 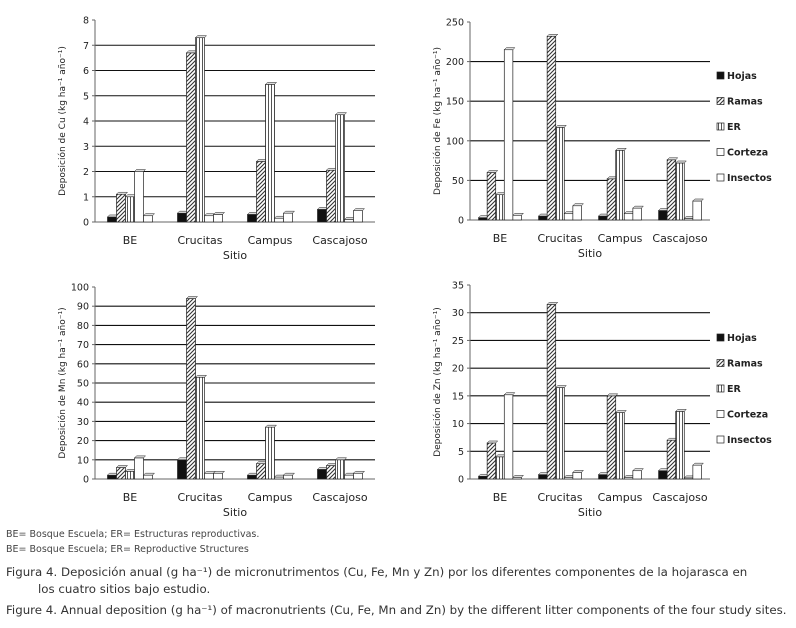 What do you see at coordinates (83, 403) in the screenshot?
I see `y-tick-label: 40` at bounding box center [83, 403].